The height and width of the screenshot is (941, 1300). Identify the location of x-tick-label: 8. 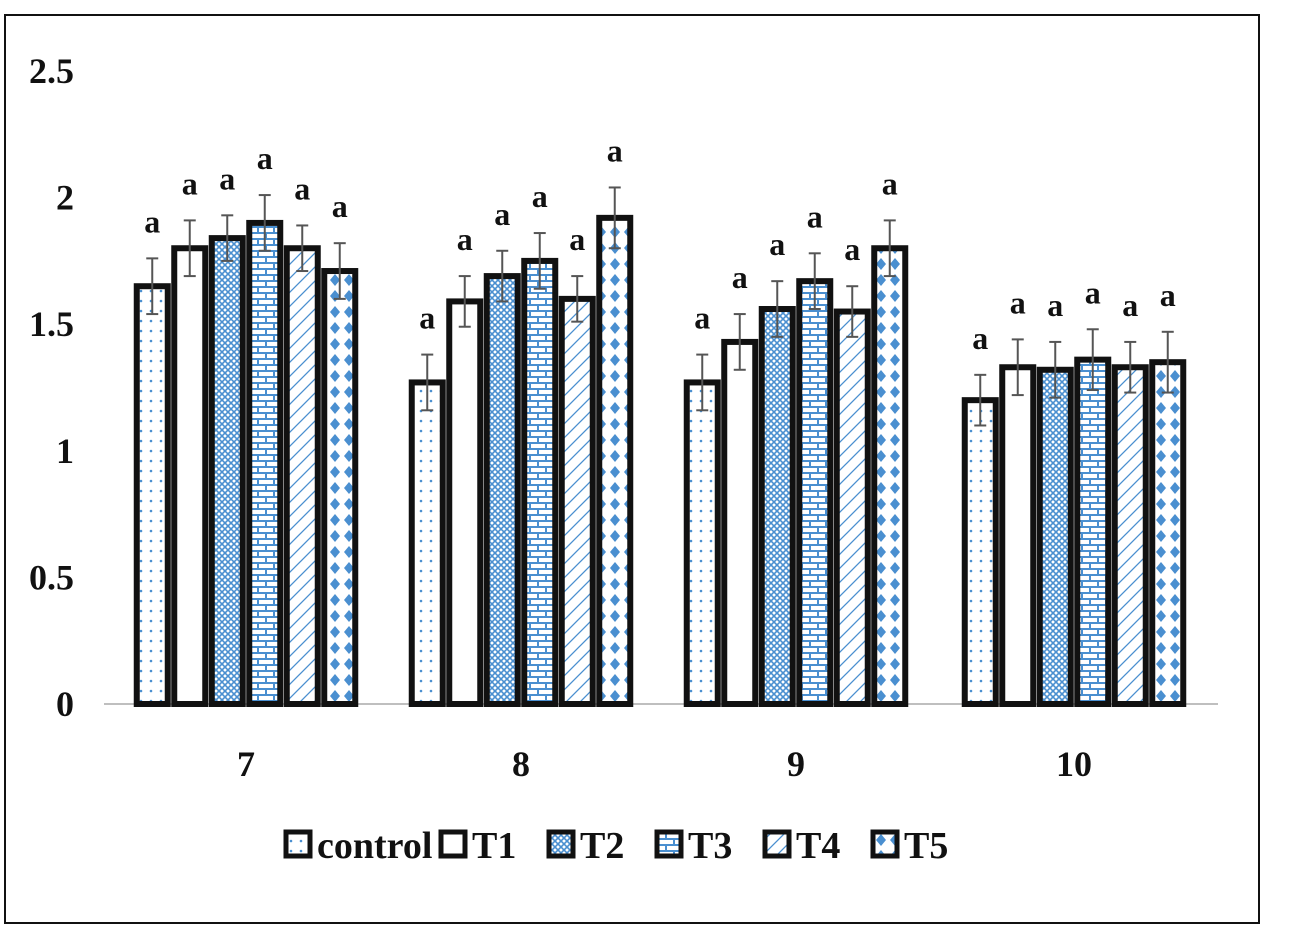
(521, 764).